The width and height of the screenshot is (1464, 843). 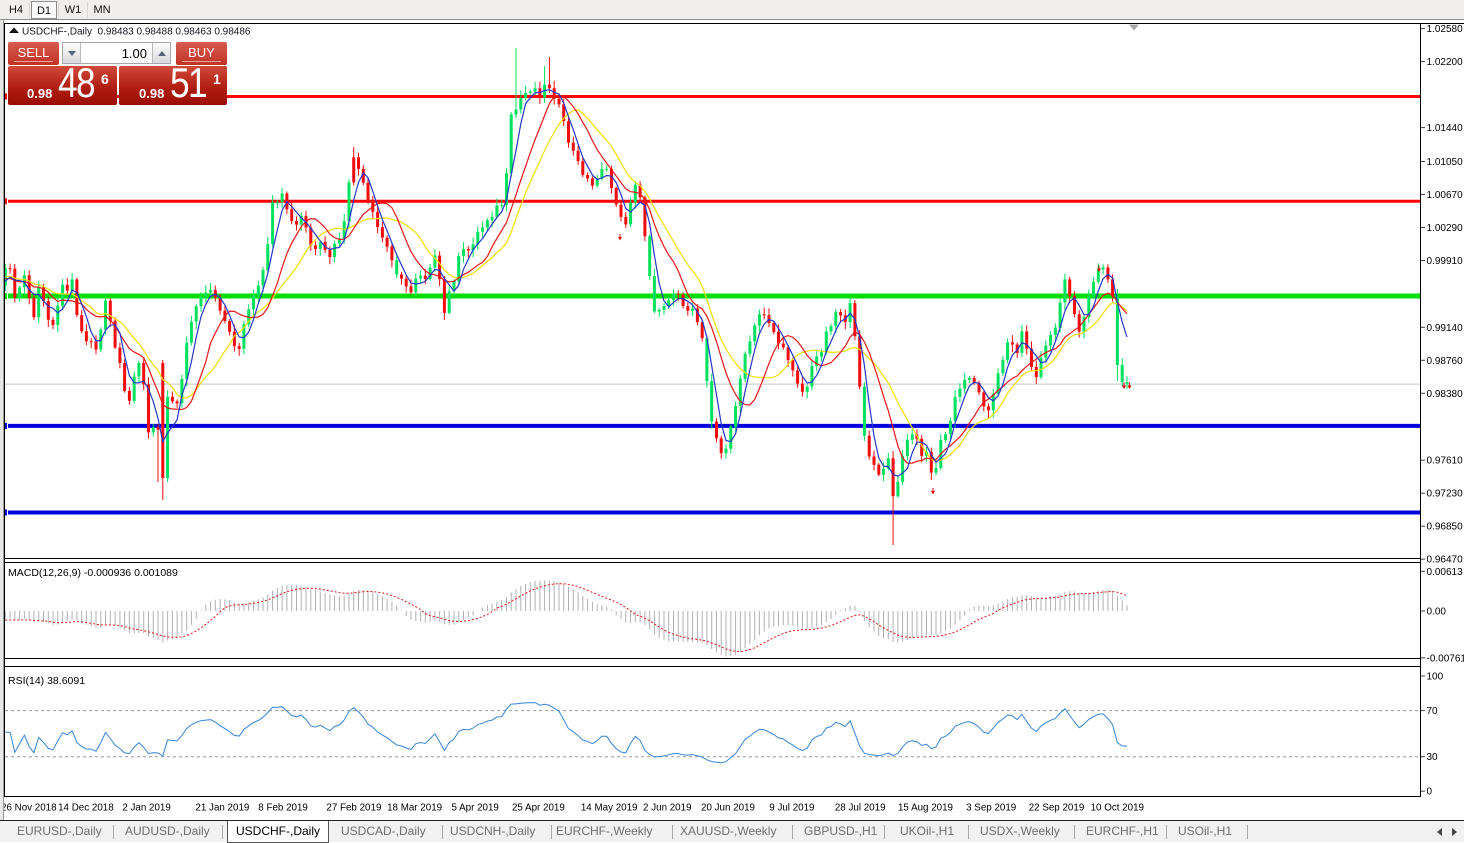 I want to click on svg-text: 0.97610, so click(x=1445, y=461).